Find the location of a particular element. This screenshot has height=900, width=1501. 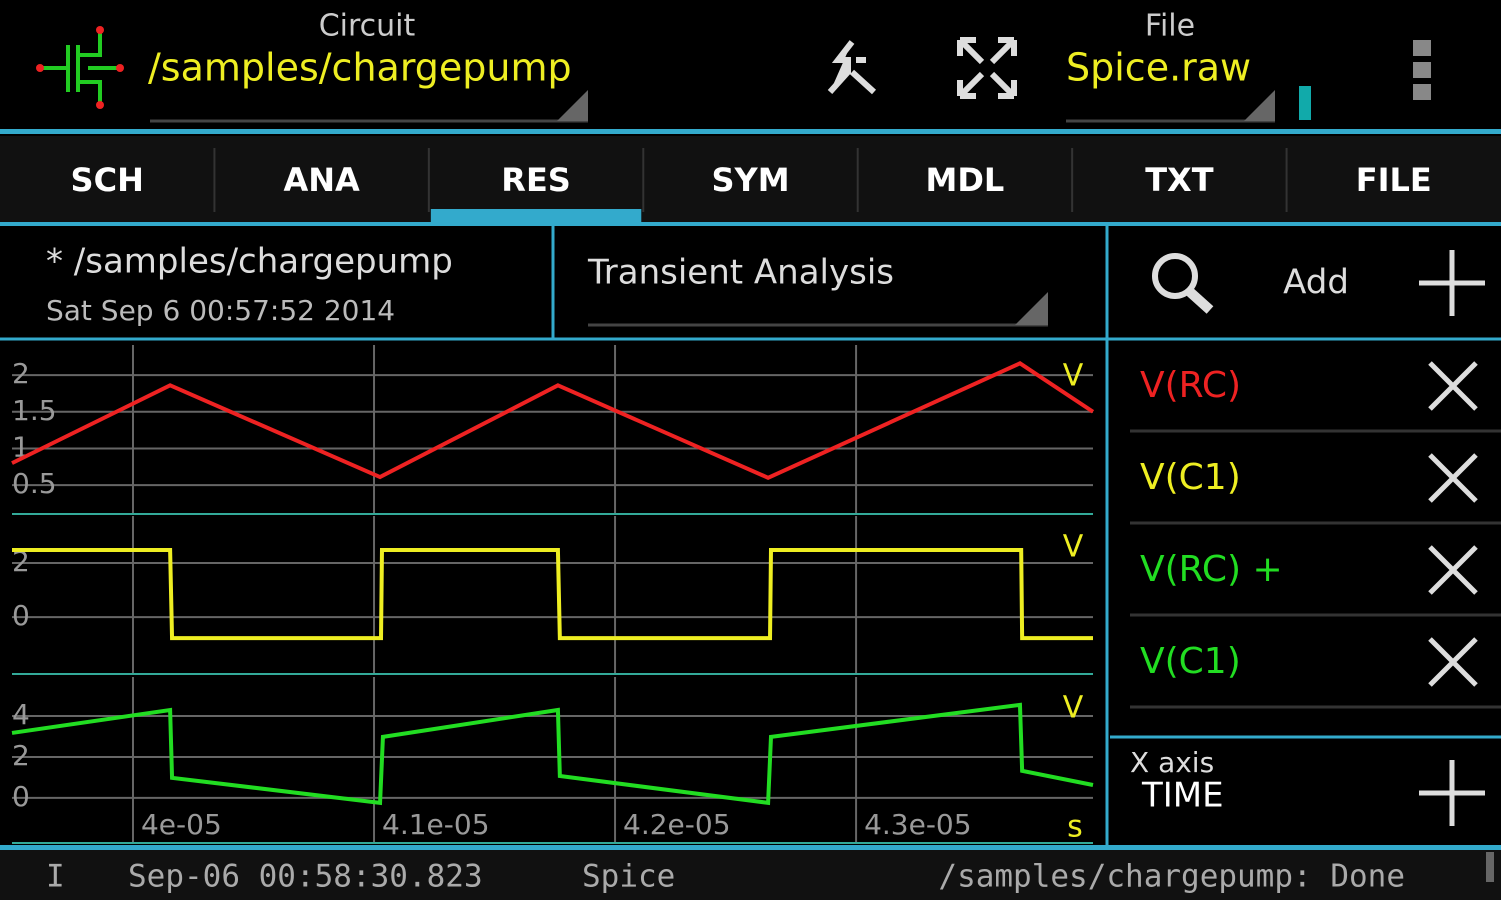

tab-bar is located at coordinates (750, 179).